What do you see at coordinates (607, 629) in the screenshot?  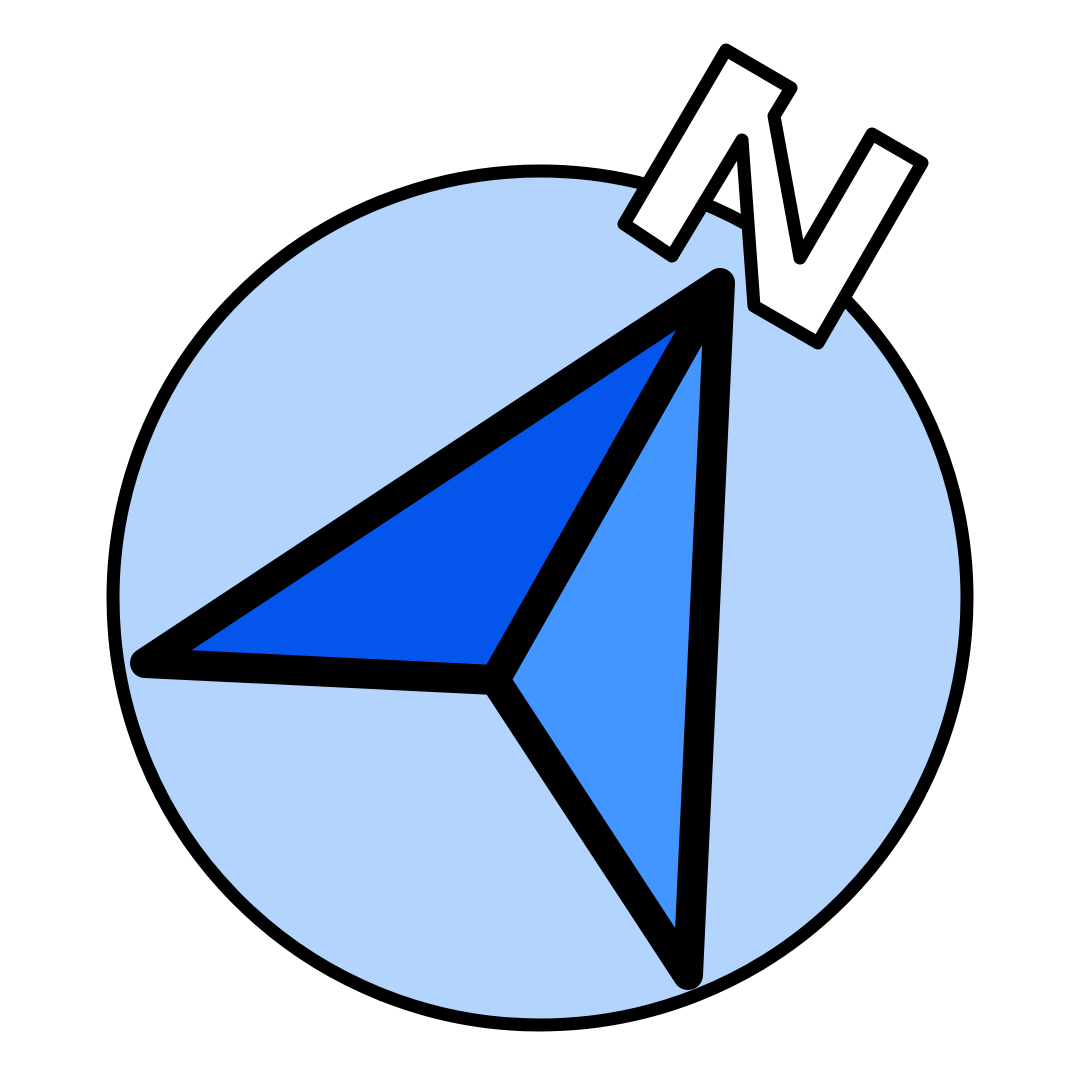 I see `arrow-right-face` at bounding box center [607, 629].